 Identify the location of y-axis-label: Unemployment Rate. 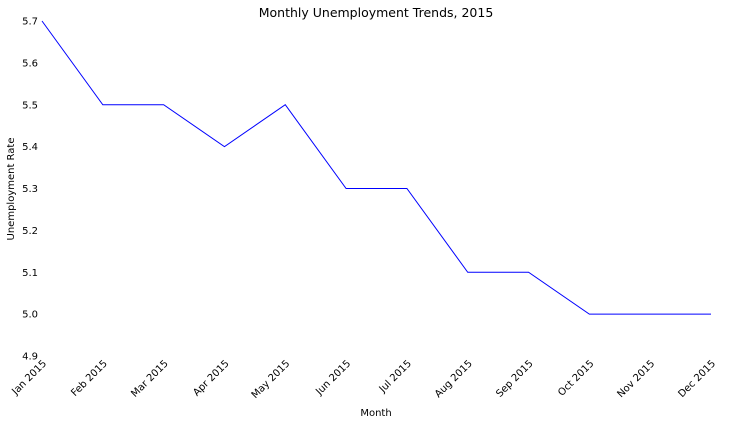
(11, 189).